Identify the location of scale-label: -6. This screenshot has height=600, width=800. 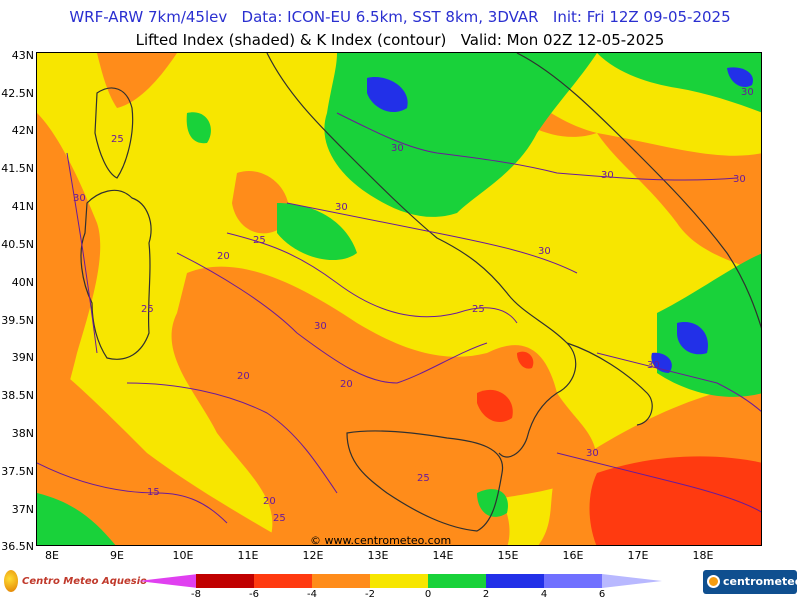
(254, 594).